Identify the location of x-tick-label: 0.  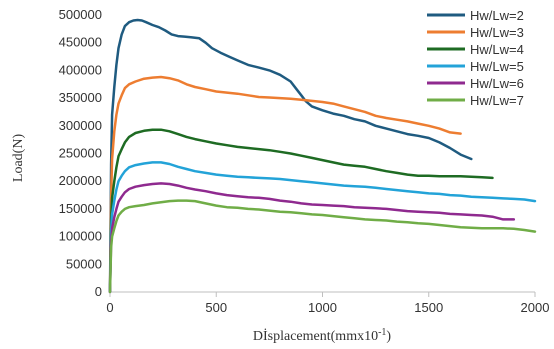
(109, 307).